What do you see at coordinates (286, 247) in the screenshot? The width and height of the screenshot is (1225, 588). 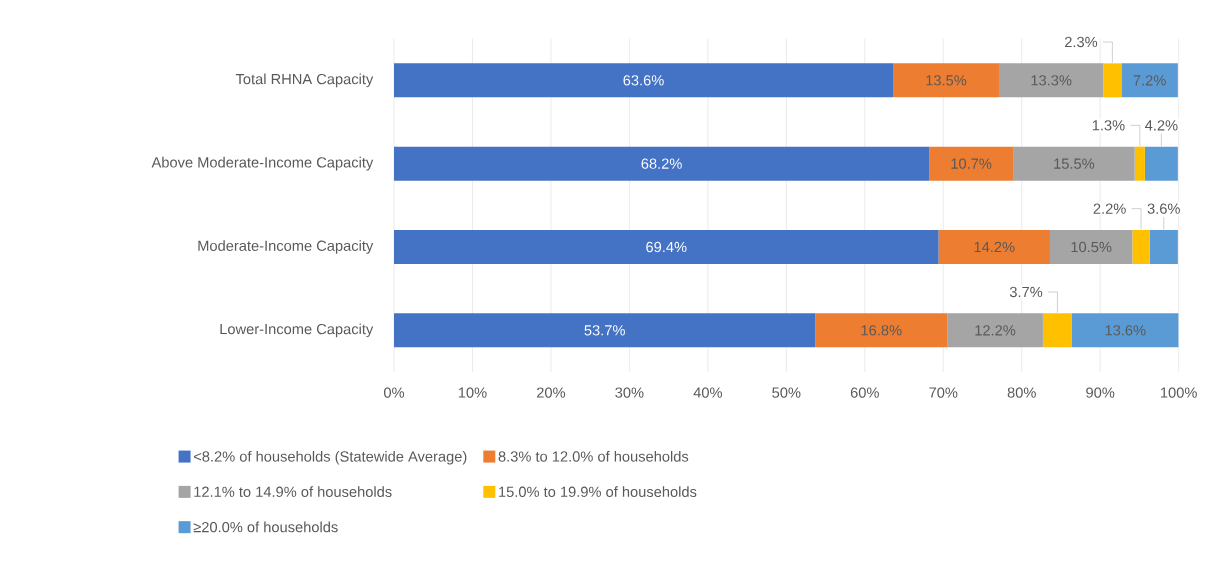 I see `y-tick-label: Moderate-Income Capacity` at bounding box center [286, 247].